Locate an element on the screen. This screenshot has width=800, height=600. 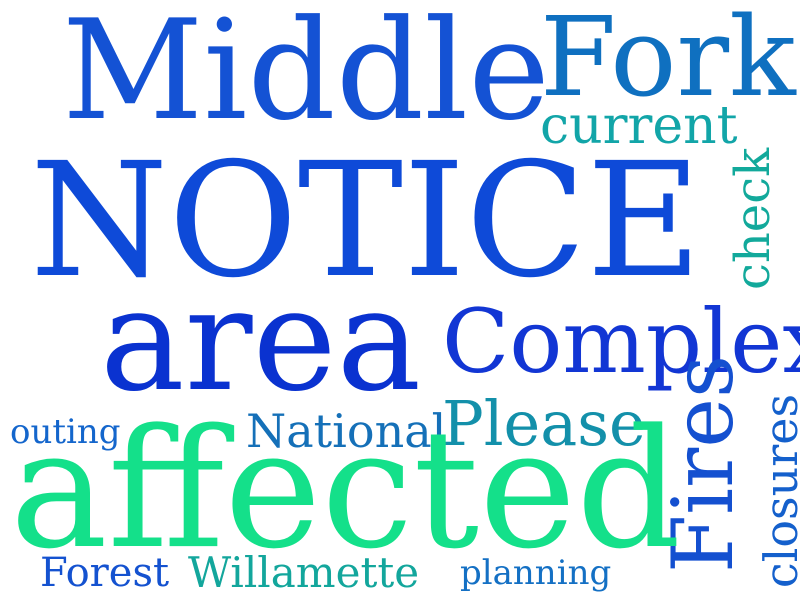
word-outing: outing is located at coordinates (65, 432).